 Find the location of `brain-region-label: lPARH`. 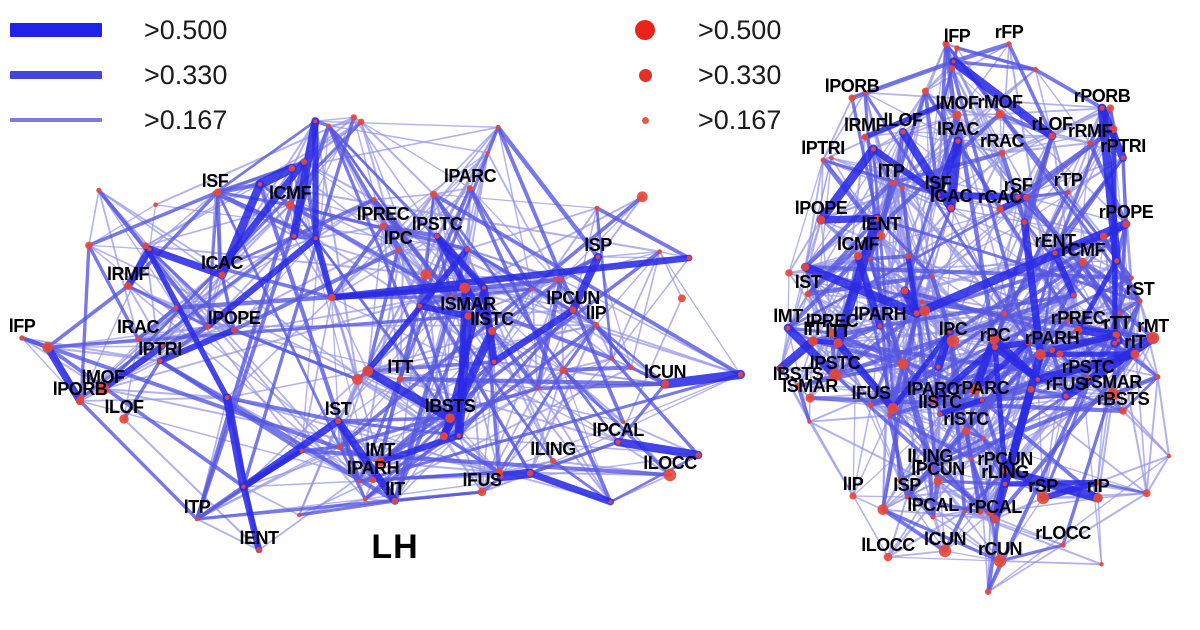

brain-region-label: lPARH is located at coordinates (880, 314).